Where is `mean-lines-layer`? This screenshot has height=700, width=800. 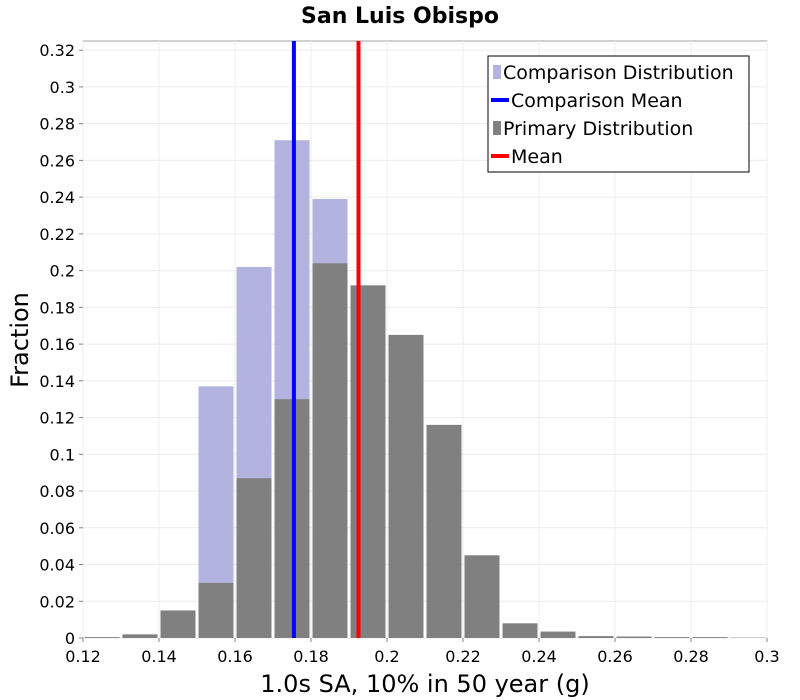
mean-lines-layer is located at coordinates (326, 339).